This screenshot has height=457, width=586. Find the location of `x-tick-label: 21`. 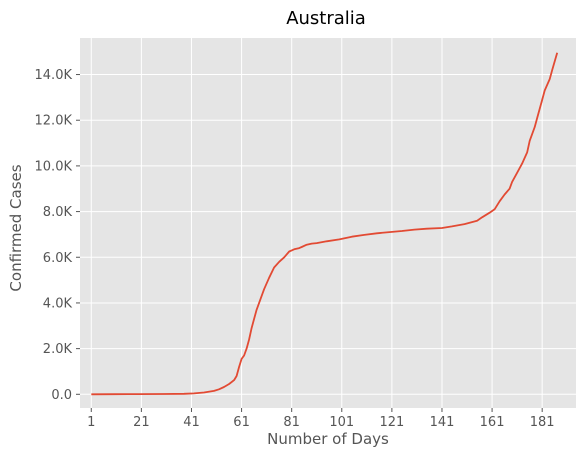

x-tick-label: 21 is located at coordinates (141, 422).